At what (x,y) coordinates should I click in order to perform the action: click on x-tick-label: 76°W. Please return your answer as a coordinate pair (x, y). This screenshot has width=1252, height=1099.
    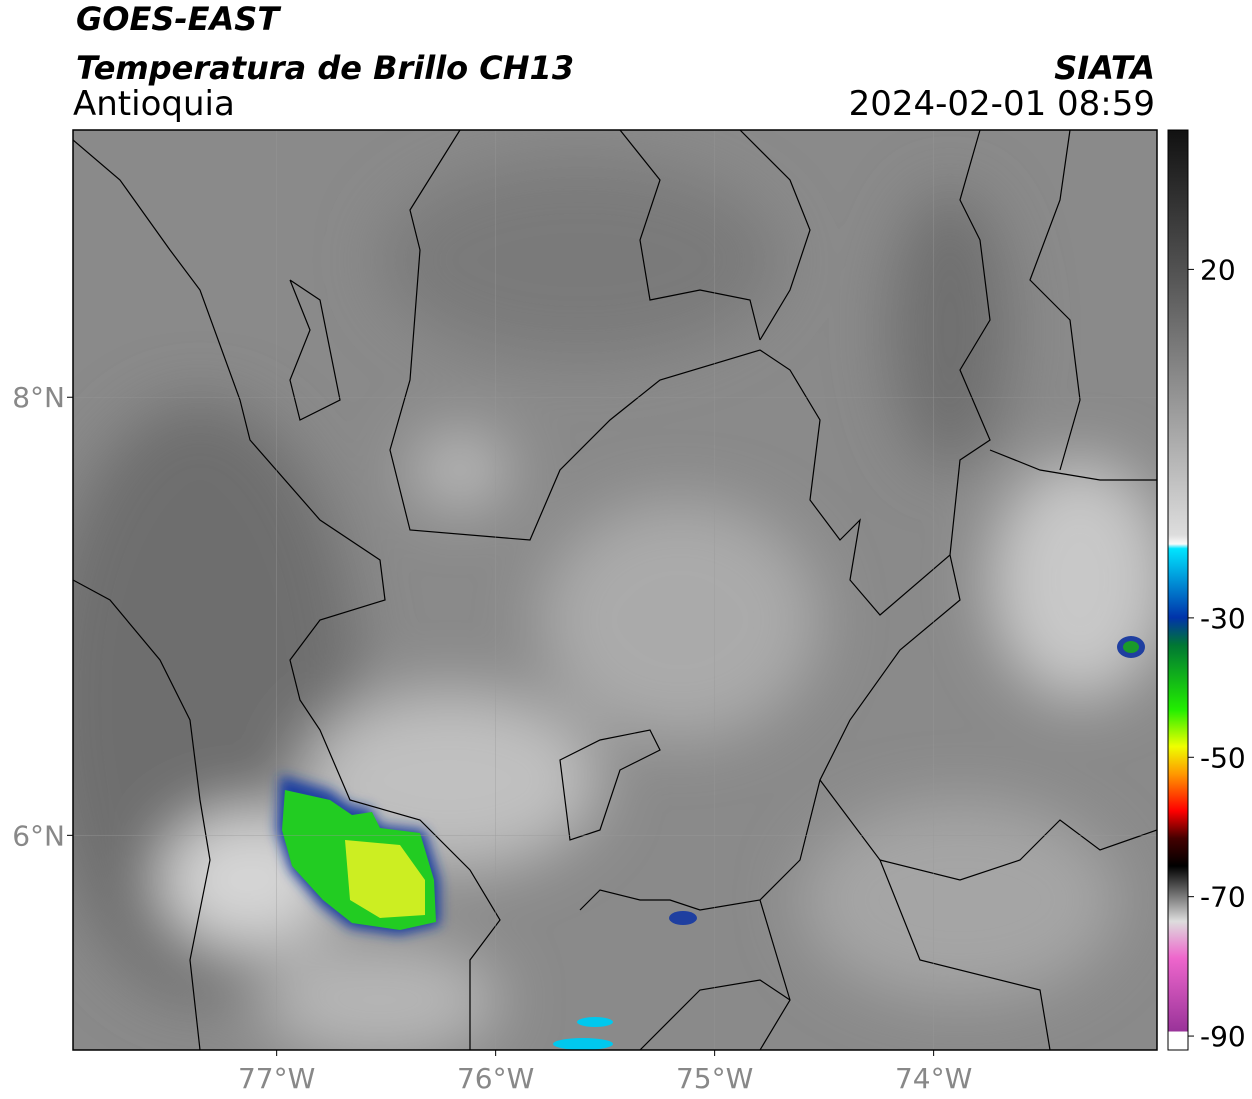
    Looking at the image, I should click on (495, 1078).